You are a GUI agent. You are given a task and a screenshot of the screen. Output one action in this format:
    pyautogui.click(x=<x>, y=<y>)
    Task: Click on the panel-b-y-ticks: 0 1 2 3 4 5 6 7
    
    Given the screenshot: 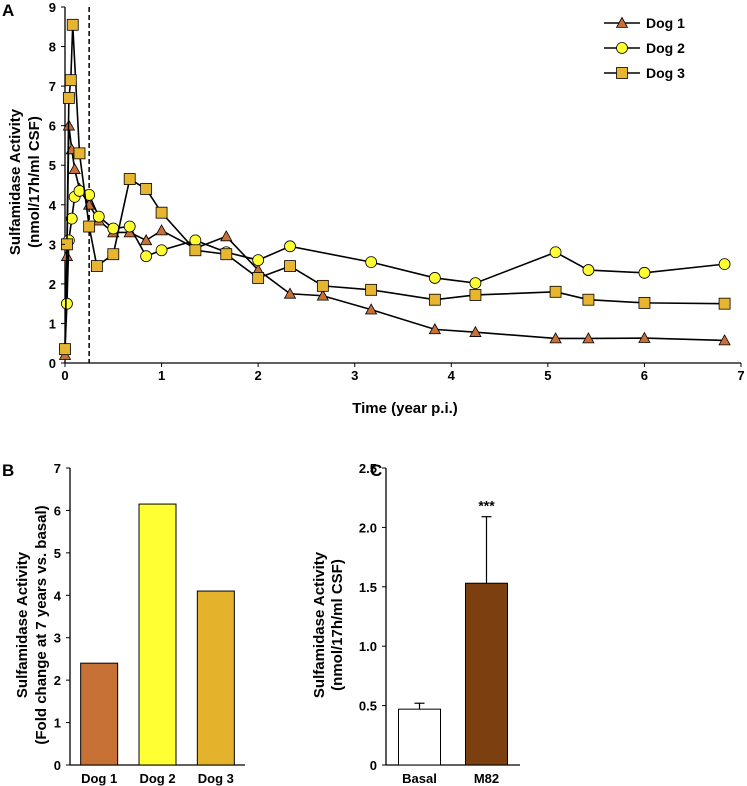 What is the action you would take?
    pyautogui.click(x=62, y=617)
    